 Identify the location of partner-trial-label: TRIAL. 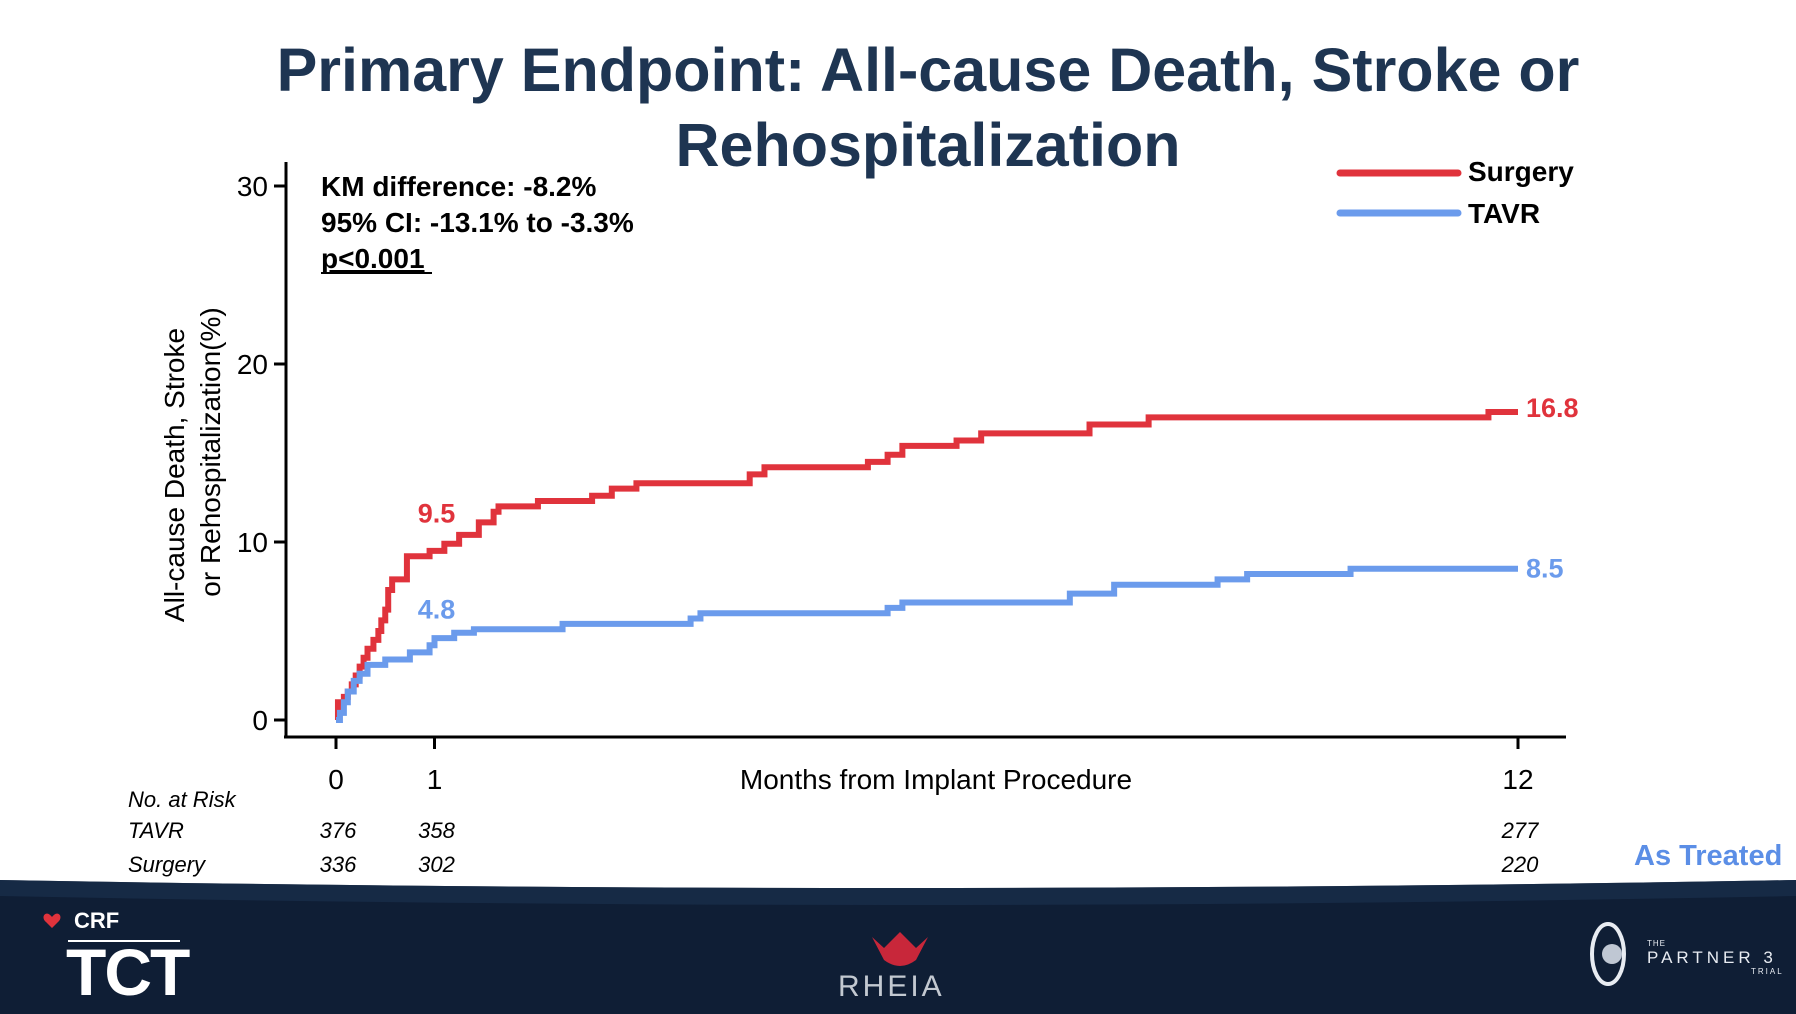
(1767, 971).